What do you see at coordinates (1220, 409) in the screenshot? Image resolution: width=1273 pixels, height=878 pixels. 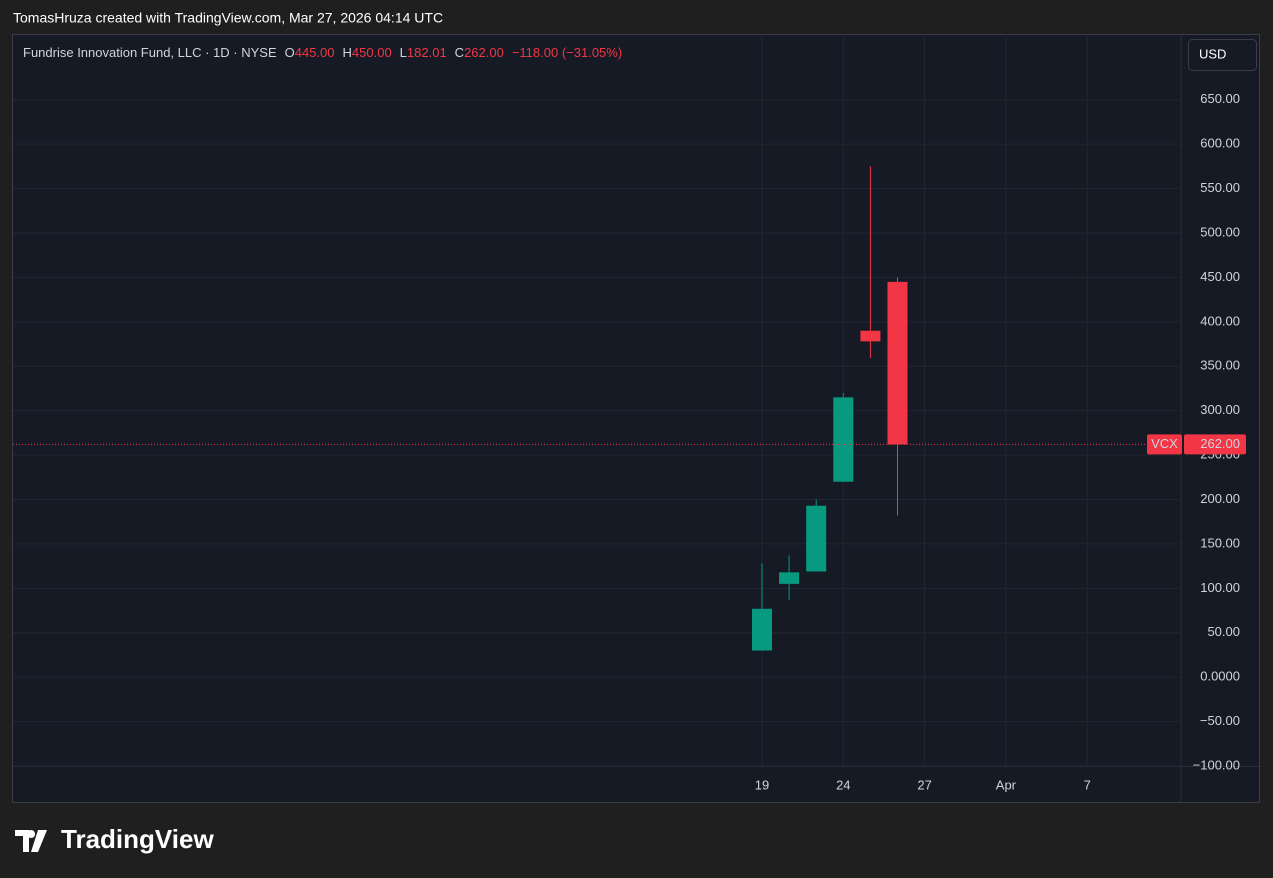 I see `y-tick-label: 300.00` at bounding box center [1220, 409].